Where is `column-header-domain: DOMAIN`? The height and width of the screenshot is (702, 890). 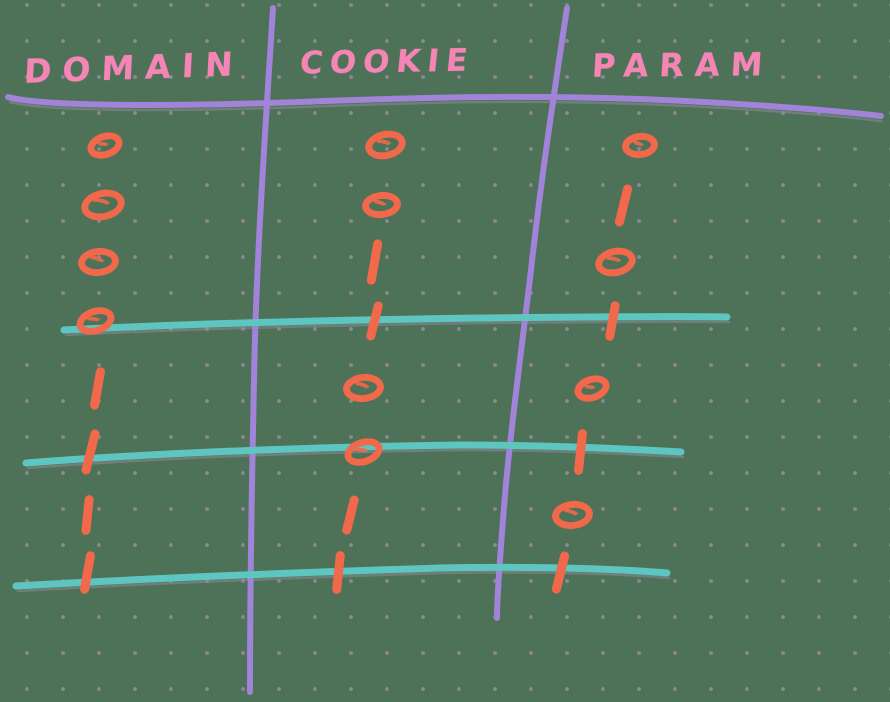
column-header-domain: DOMAIN is located at coordinates (134, 67).